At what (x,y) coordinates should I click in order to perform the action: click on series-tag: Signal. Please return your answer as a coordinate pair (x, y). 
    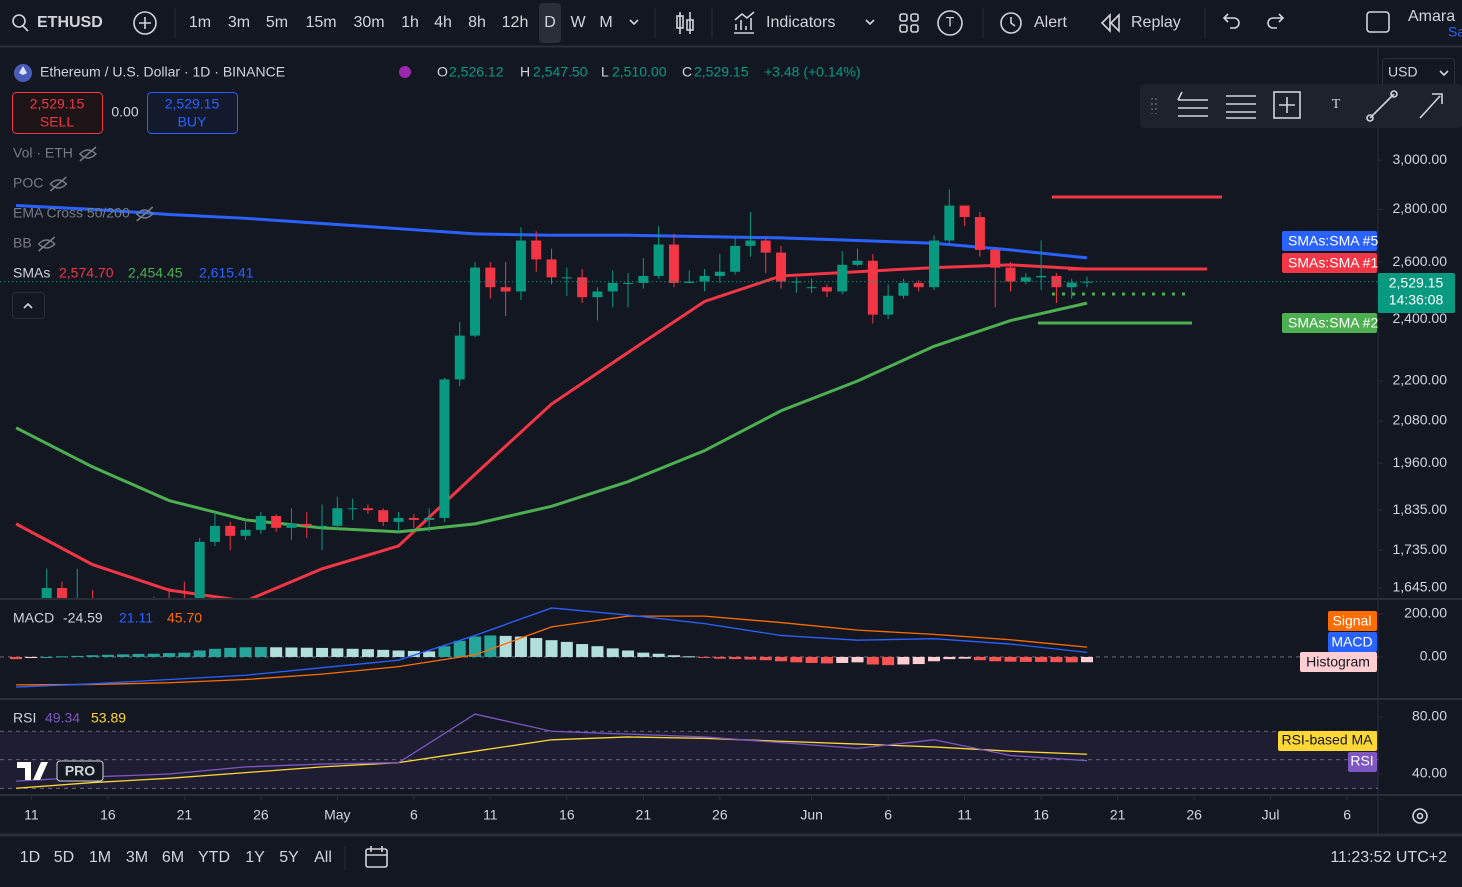
    Looking at the image, I should click on (1352, 621).